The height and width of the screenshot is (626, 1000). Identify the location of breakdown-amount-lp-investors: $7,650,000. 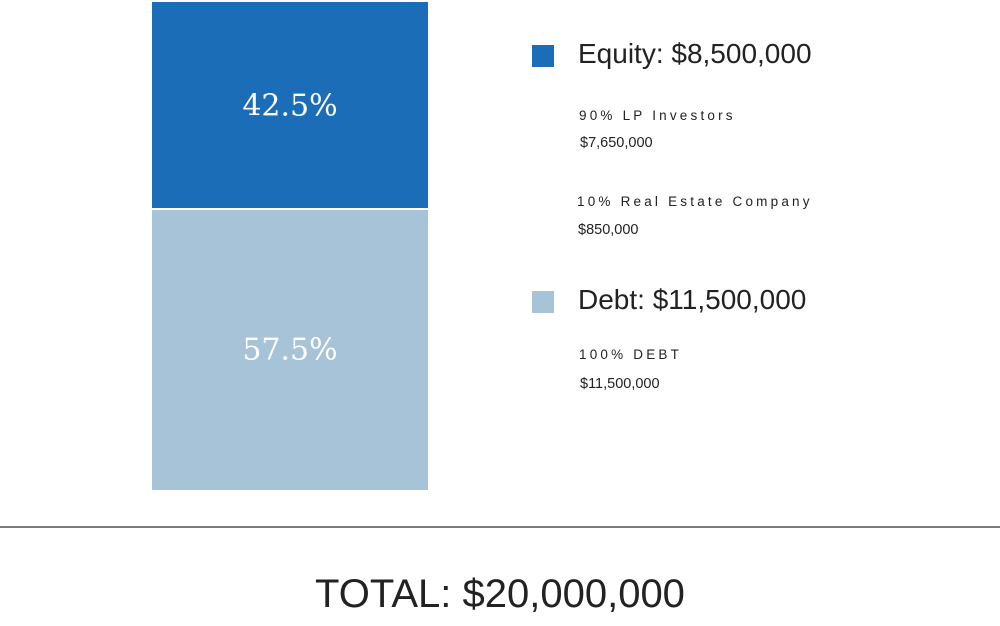
(616, 143).